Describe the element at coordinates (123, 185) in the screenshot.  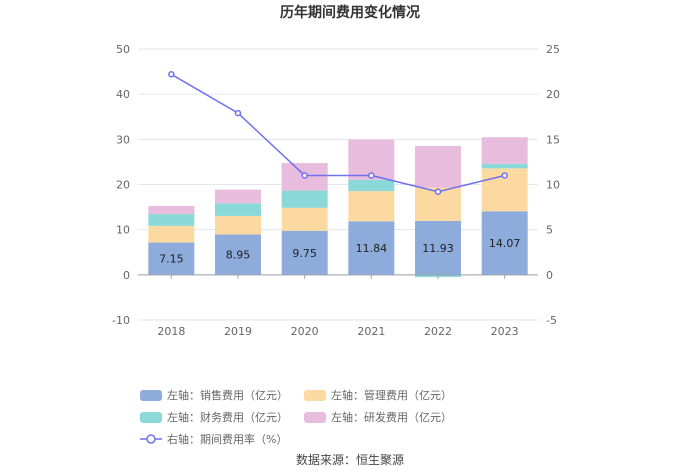
I see `y-left-tick-label: 20` at that location.